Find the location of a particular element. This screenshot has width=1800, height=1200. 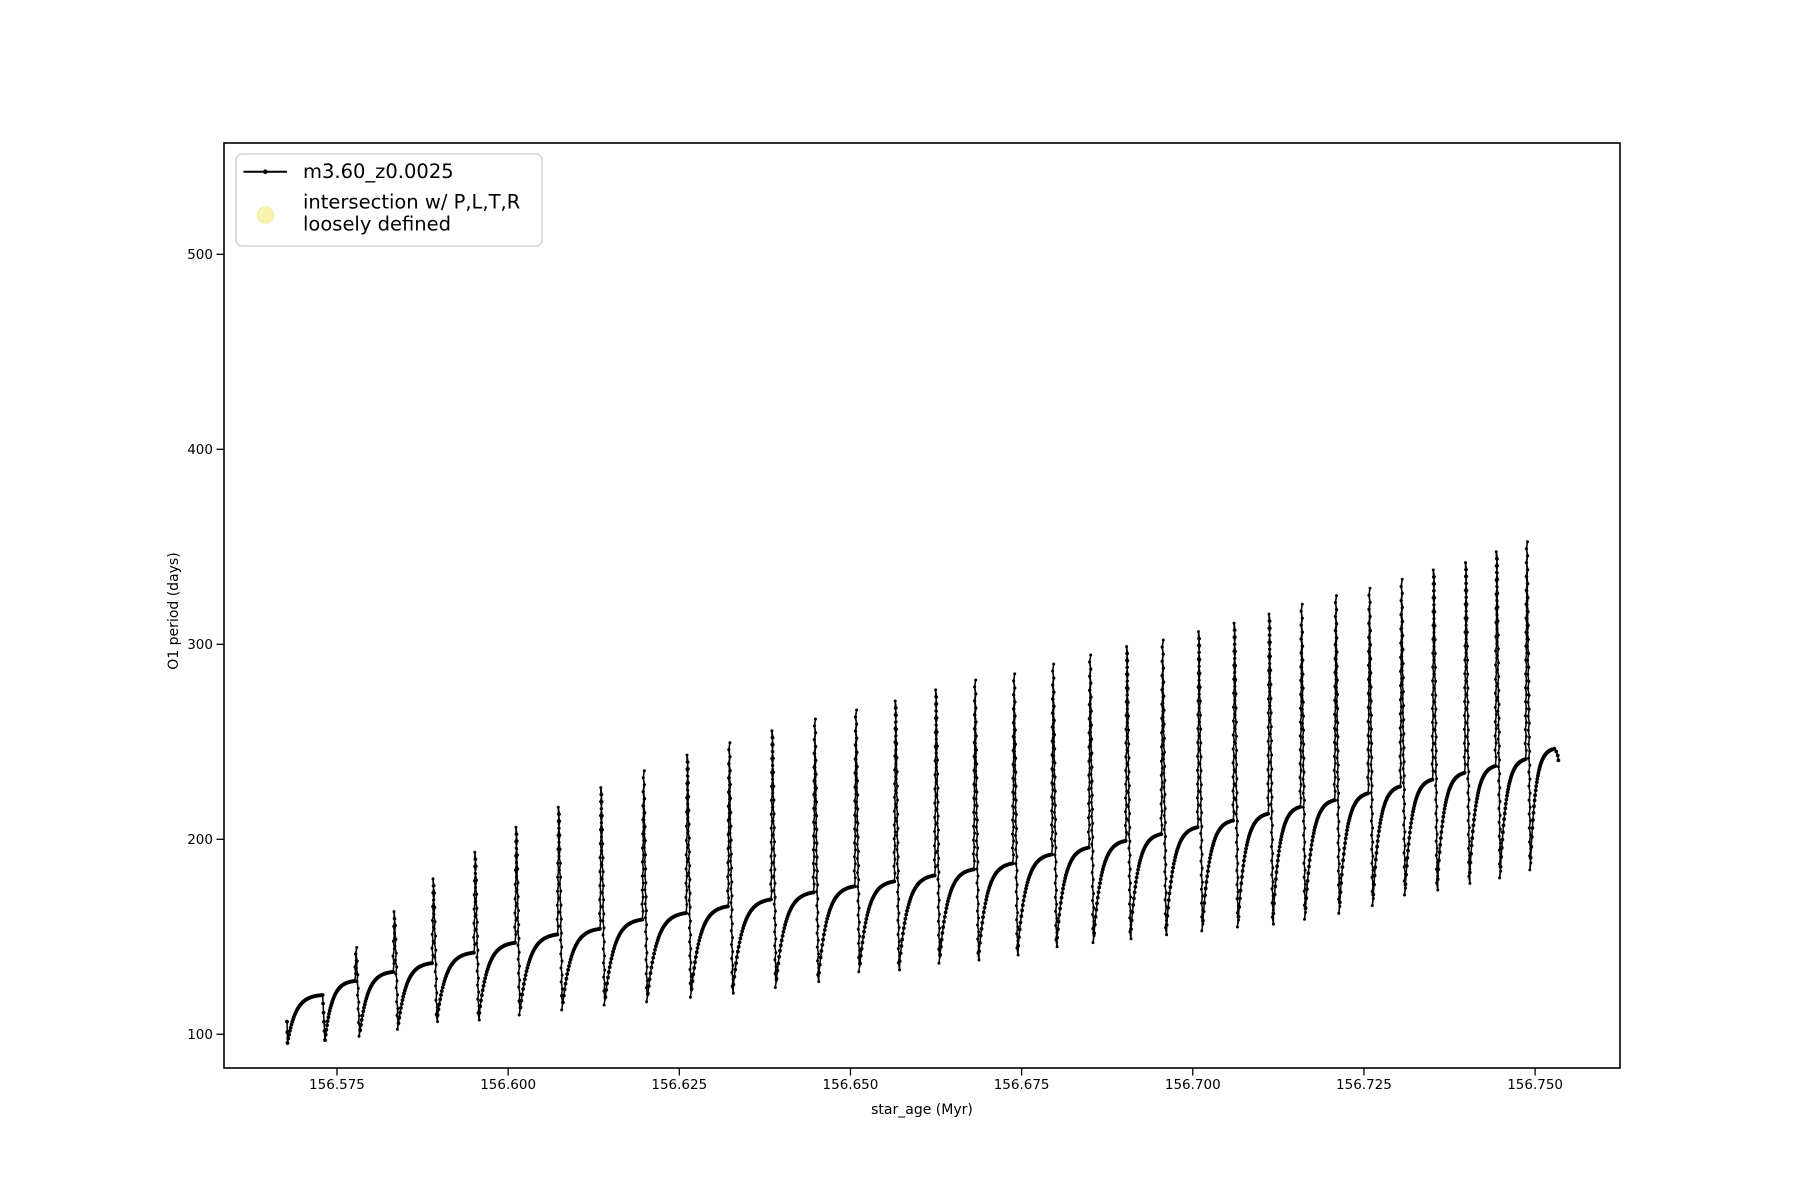

x-tick-label: 156.575 is located at coordinates (337, 1085).